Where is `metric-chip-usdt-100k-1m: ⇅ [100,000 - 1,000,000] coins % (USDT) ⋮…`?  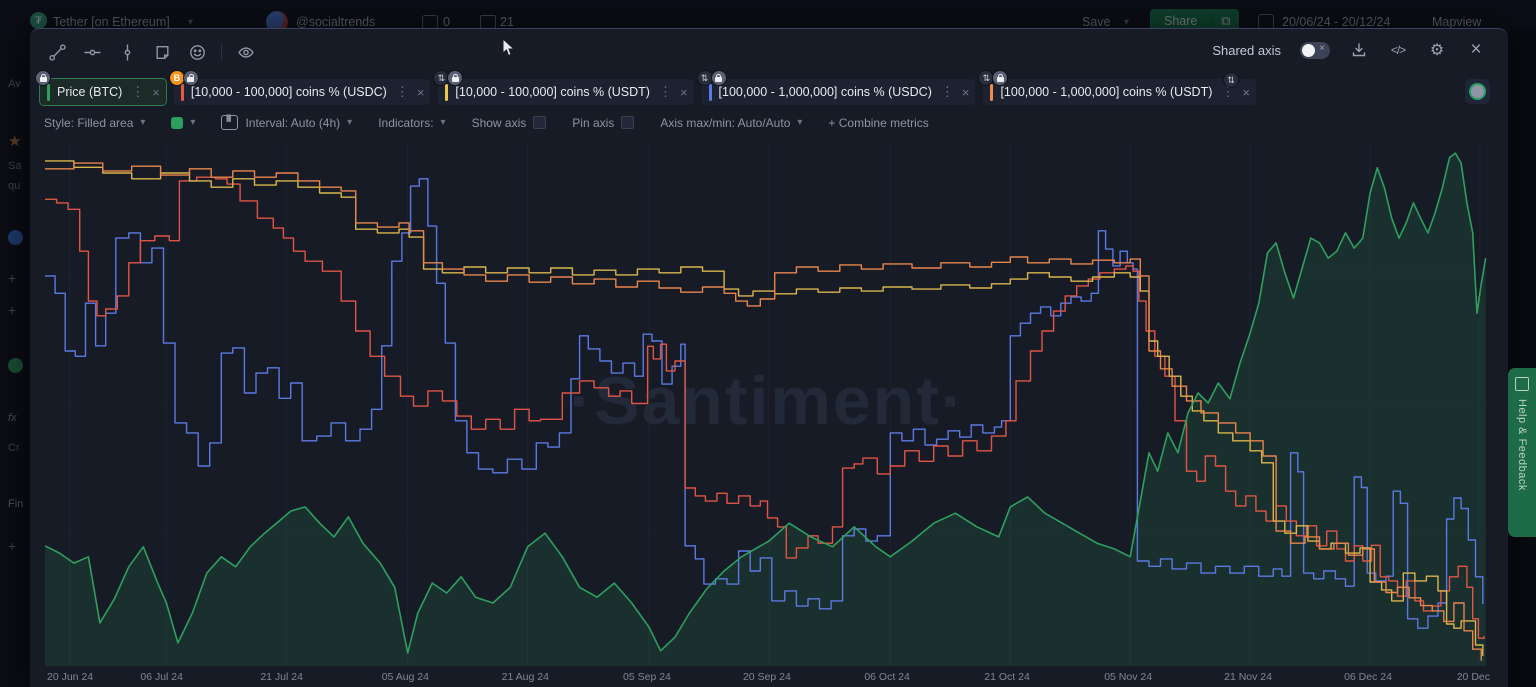
metric-chip-usdt-100k-1m: ⇅ [100,000 - 1,000,000] coins % (USDT) ⋮… is located at coordinates (1117, 87).